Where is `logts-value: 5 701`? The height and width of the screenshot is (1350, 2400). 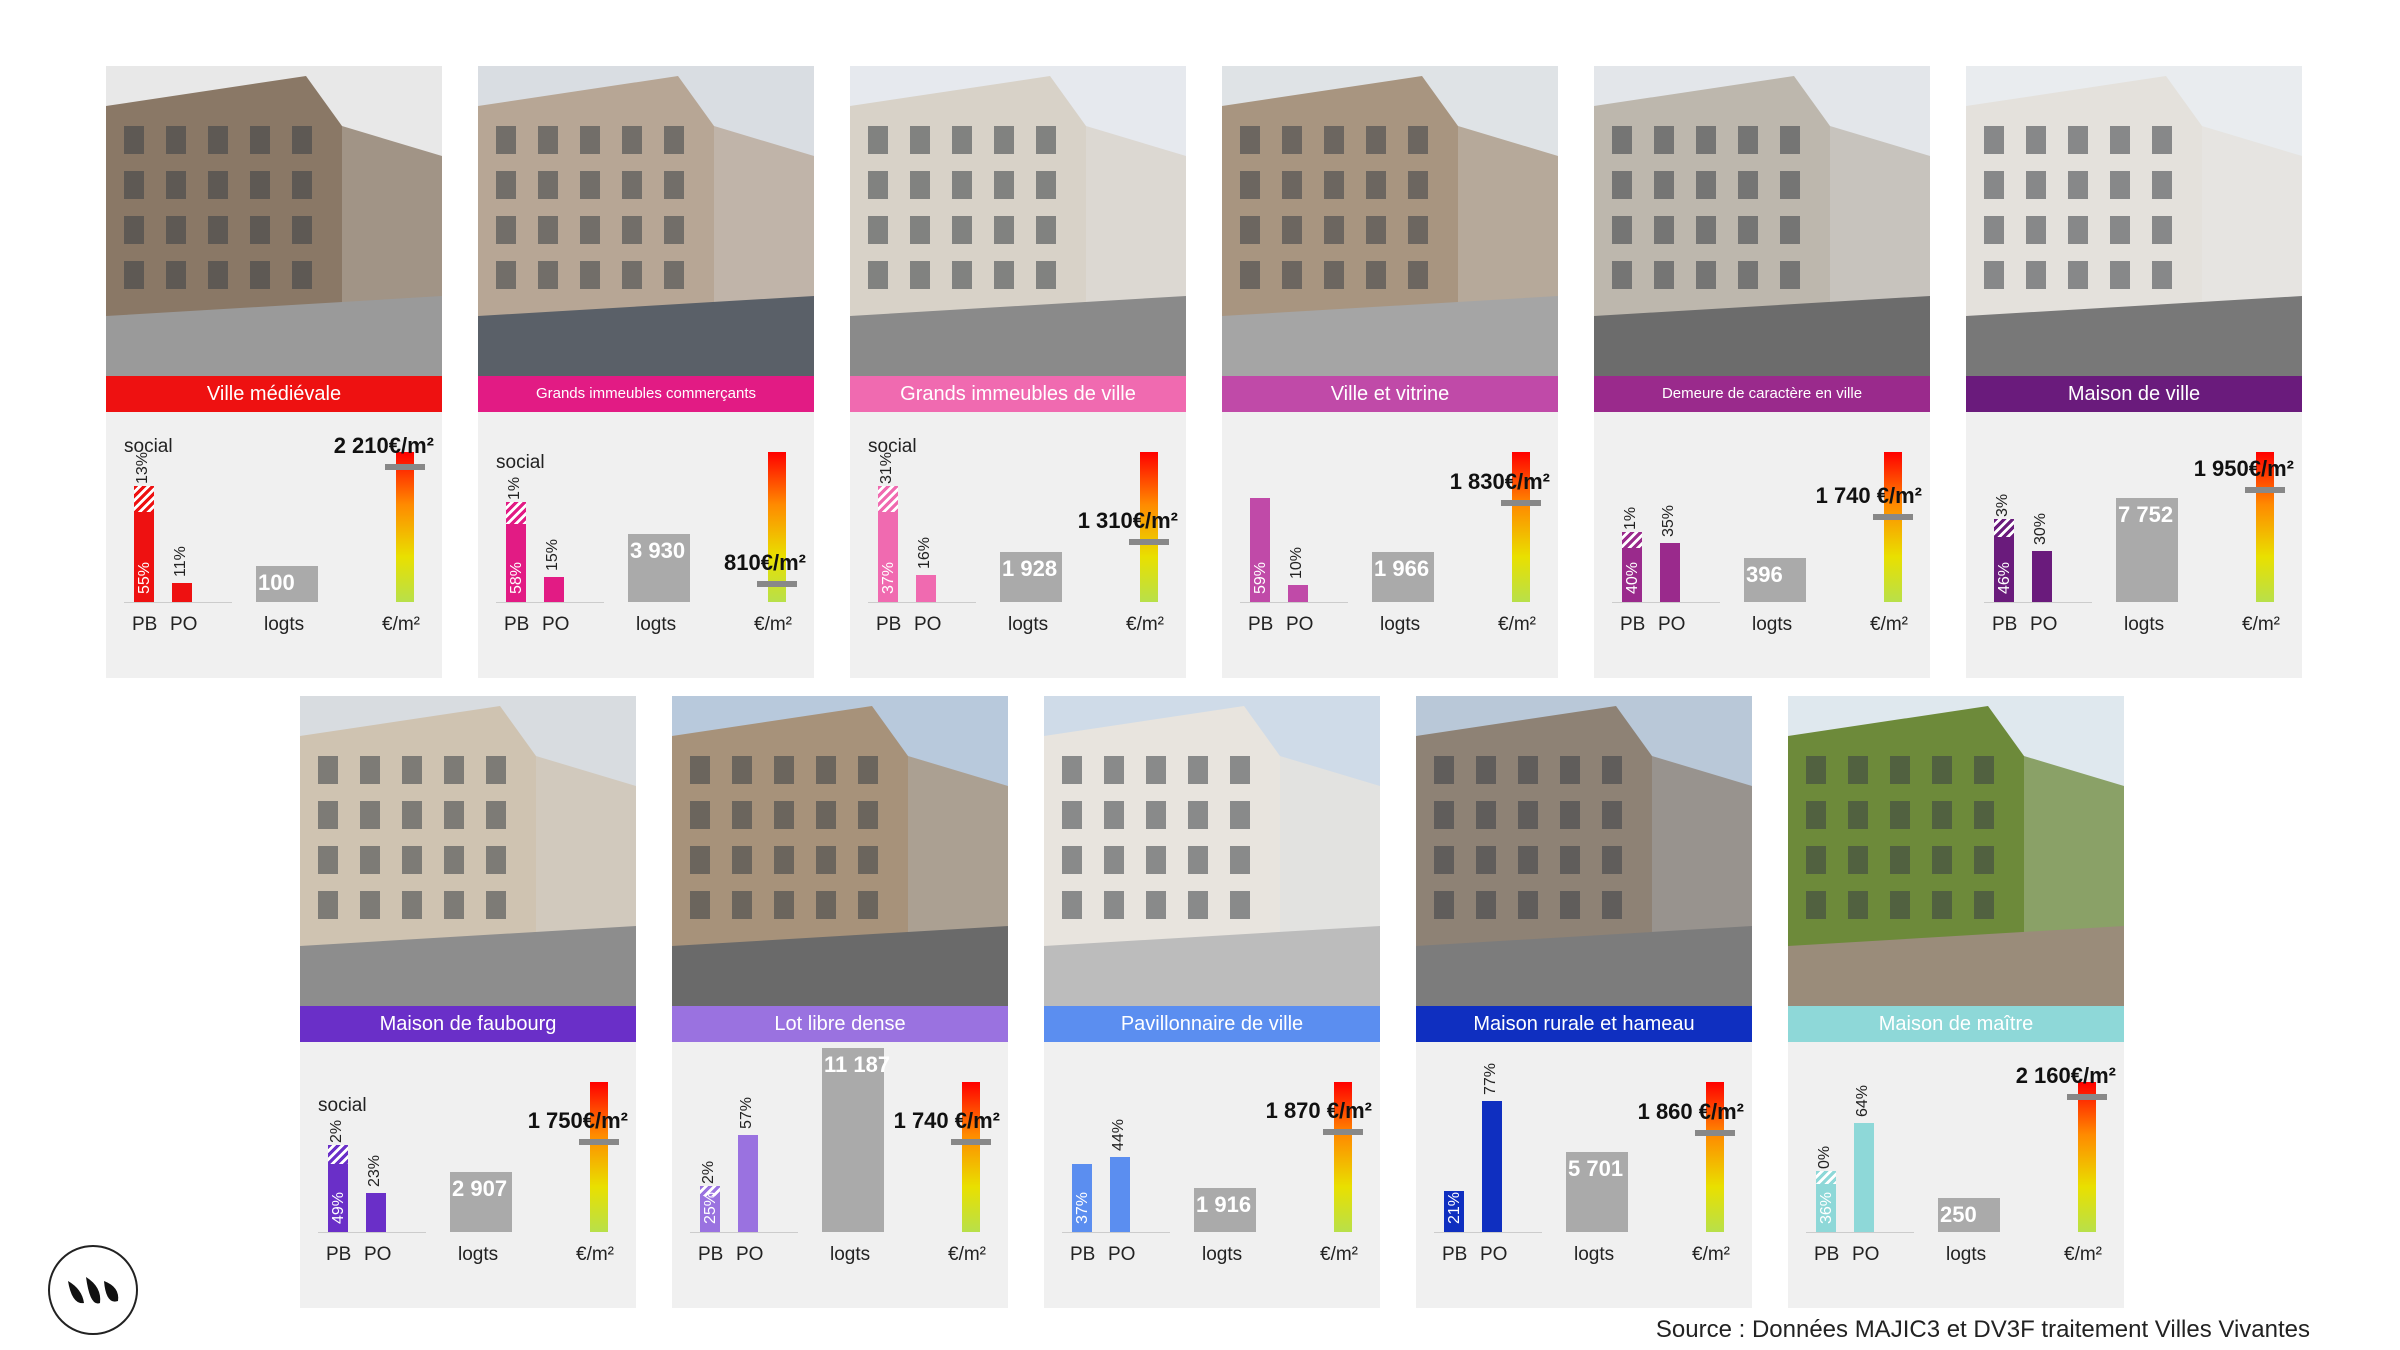
logts-value: 5 701 is located at coordinates (1596, 1168).